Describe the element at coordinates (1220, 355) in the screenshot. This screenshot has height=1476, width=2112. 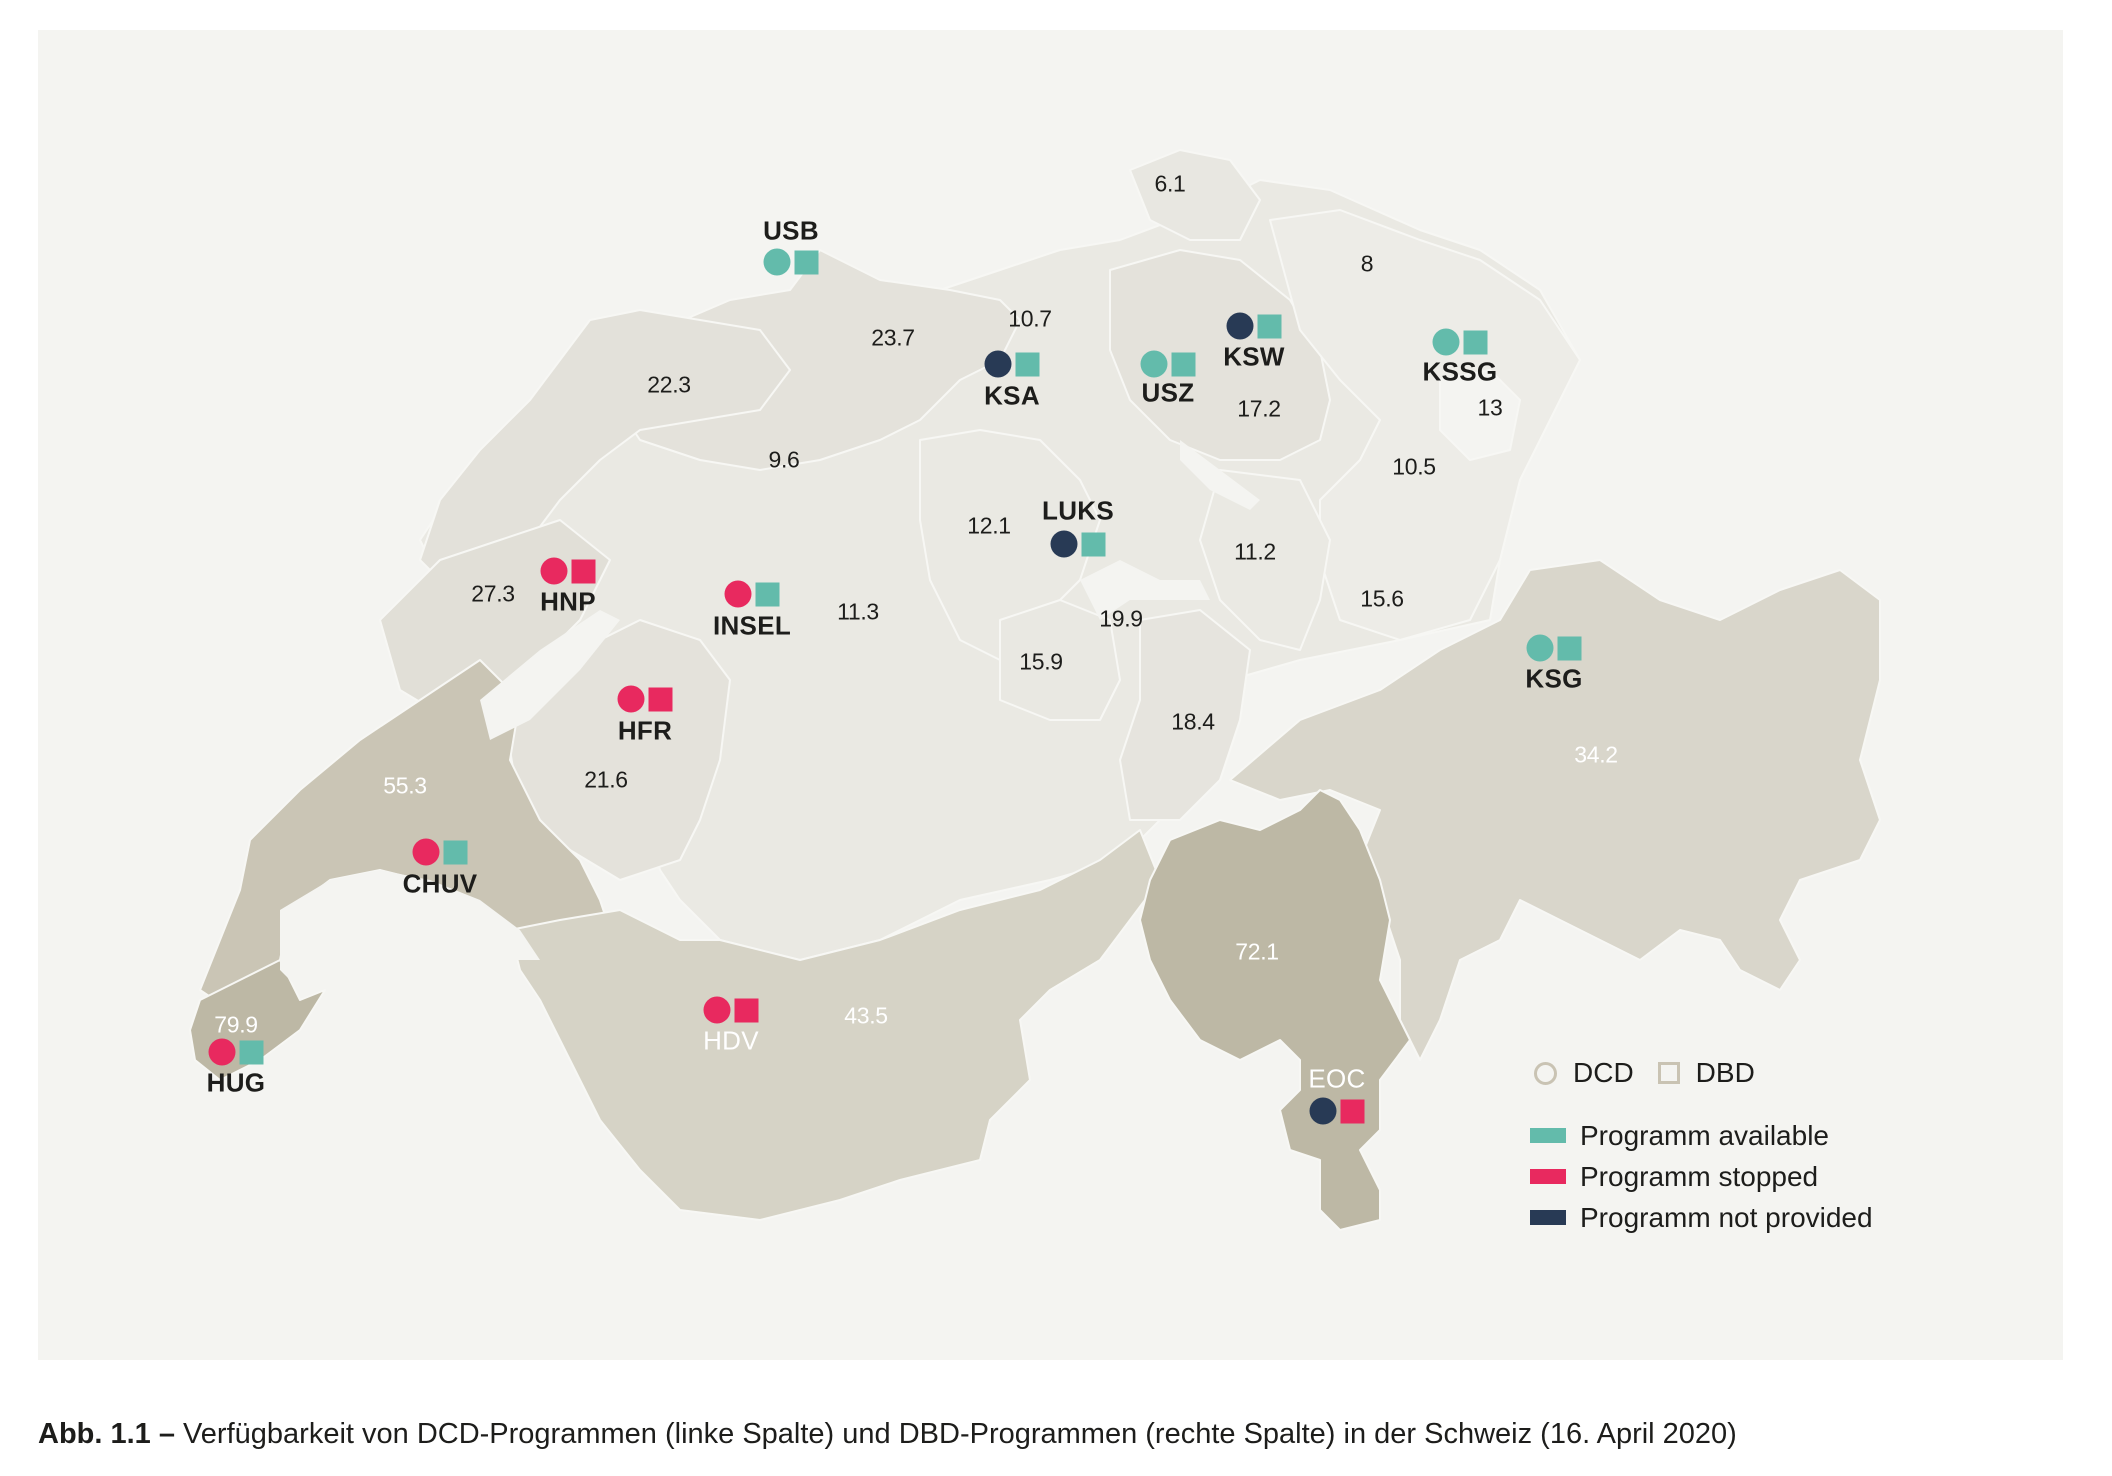
I see `region-zurich` at that location.